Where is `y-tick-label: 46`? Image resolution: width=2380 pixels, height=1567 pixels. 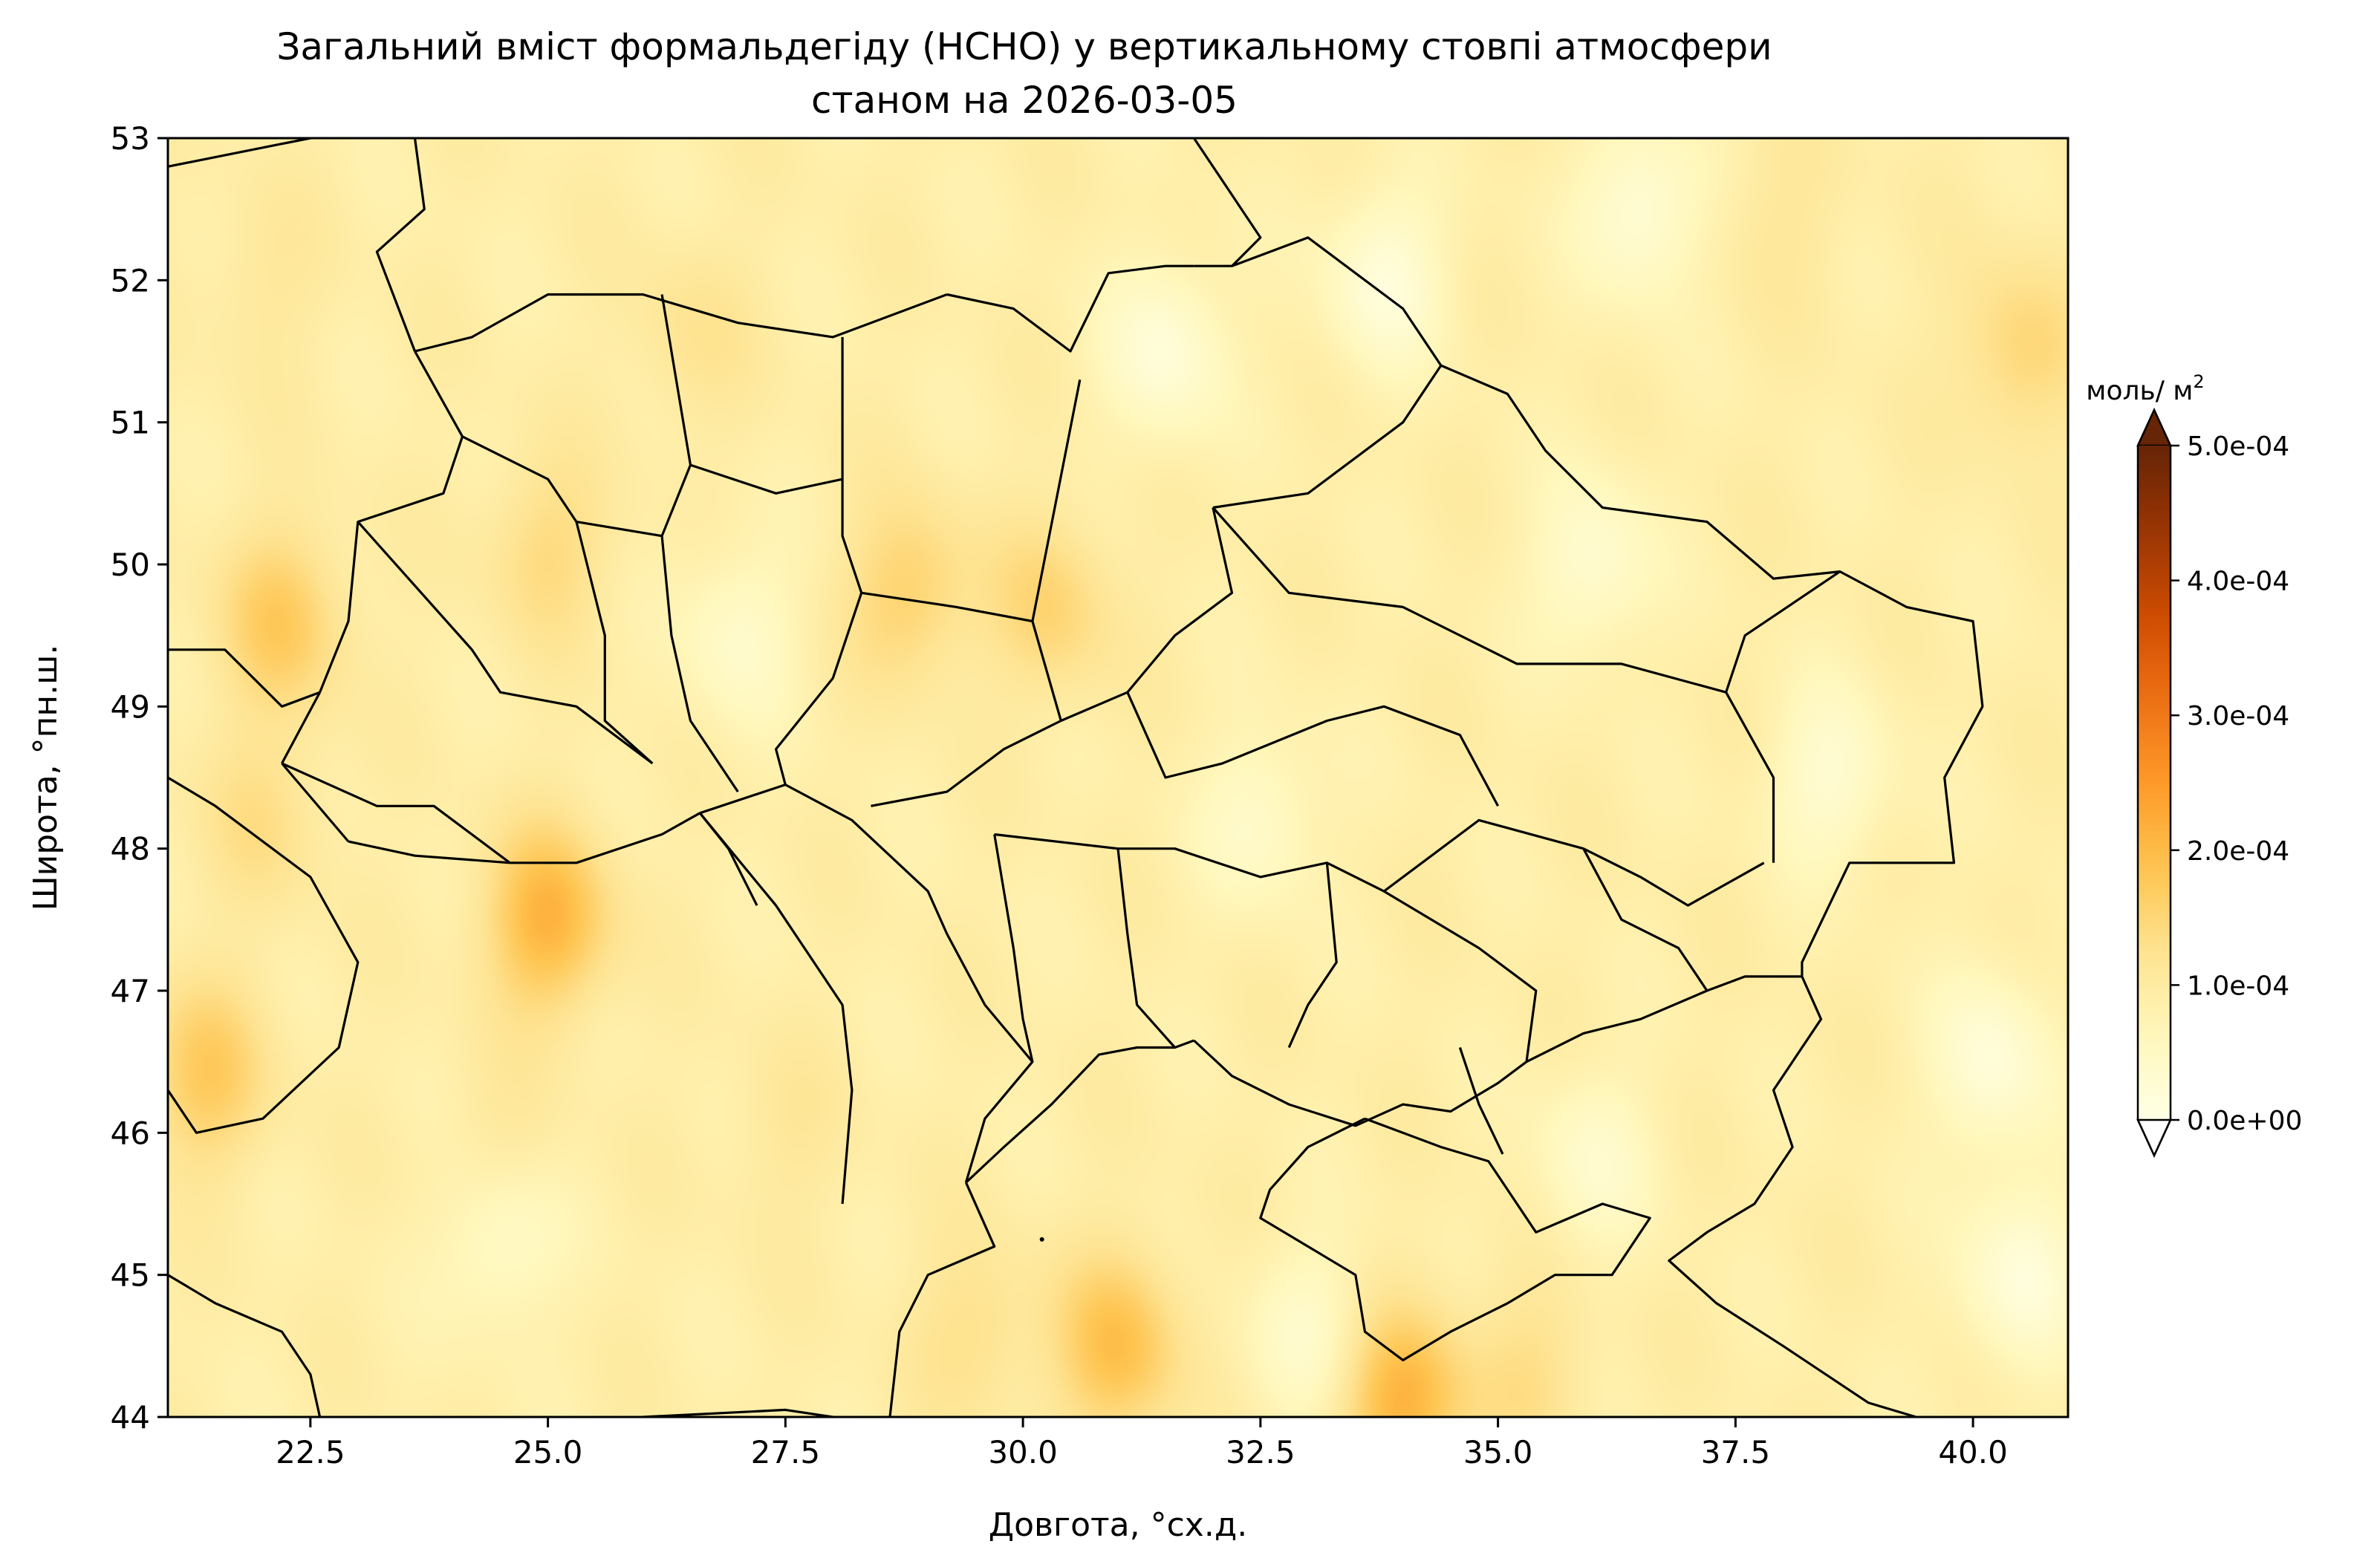
y-tick-label: 46 is located at coordinates (131, 1133).